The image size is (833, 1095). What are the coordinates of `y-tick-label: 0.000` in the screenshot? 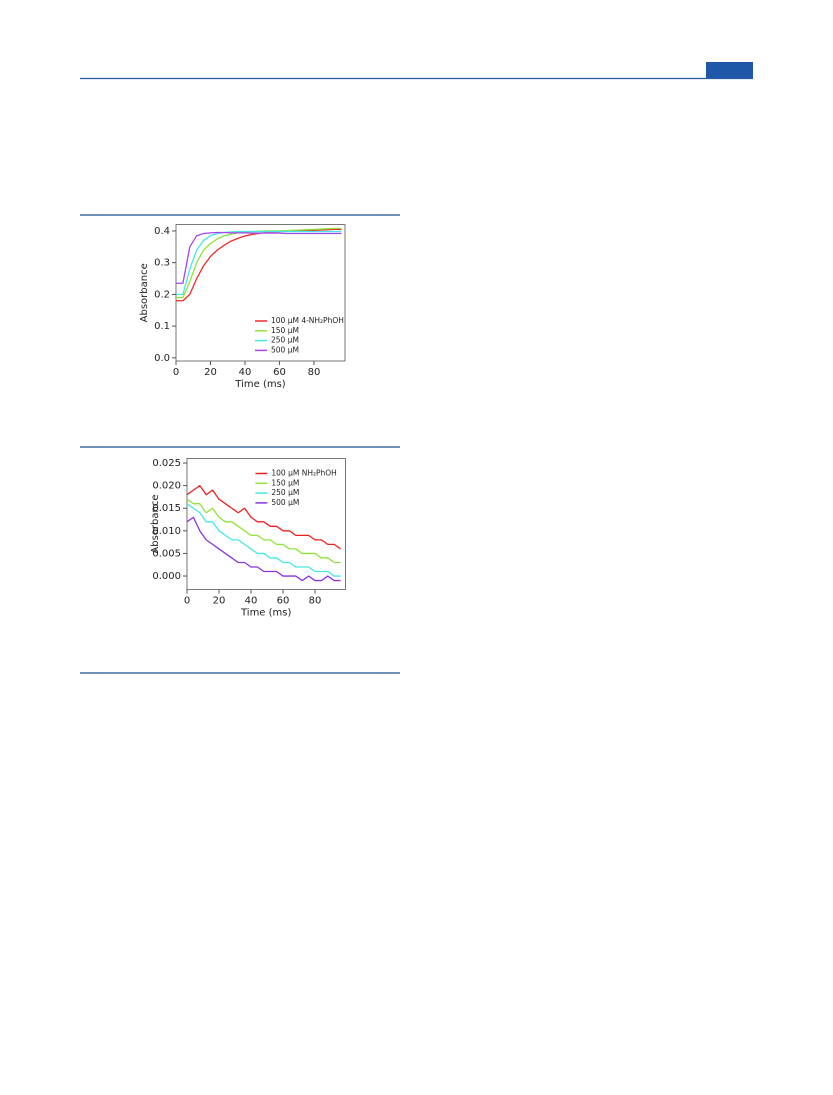 It's located at (166, 576).